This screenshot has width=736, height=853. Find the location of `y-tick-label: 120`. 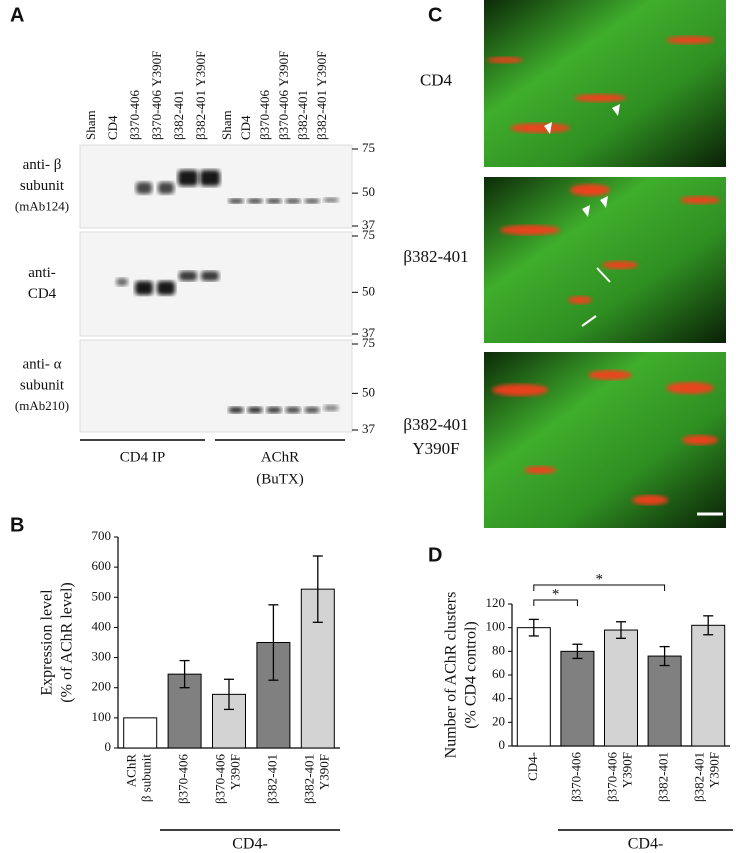

y-tick-label: 120 is located at coordinates (496, 602).